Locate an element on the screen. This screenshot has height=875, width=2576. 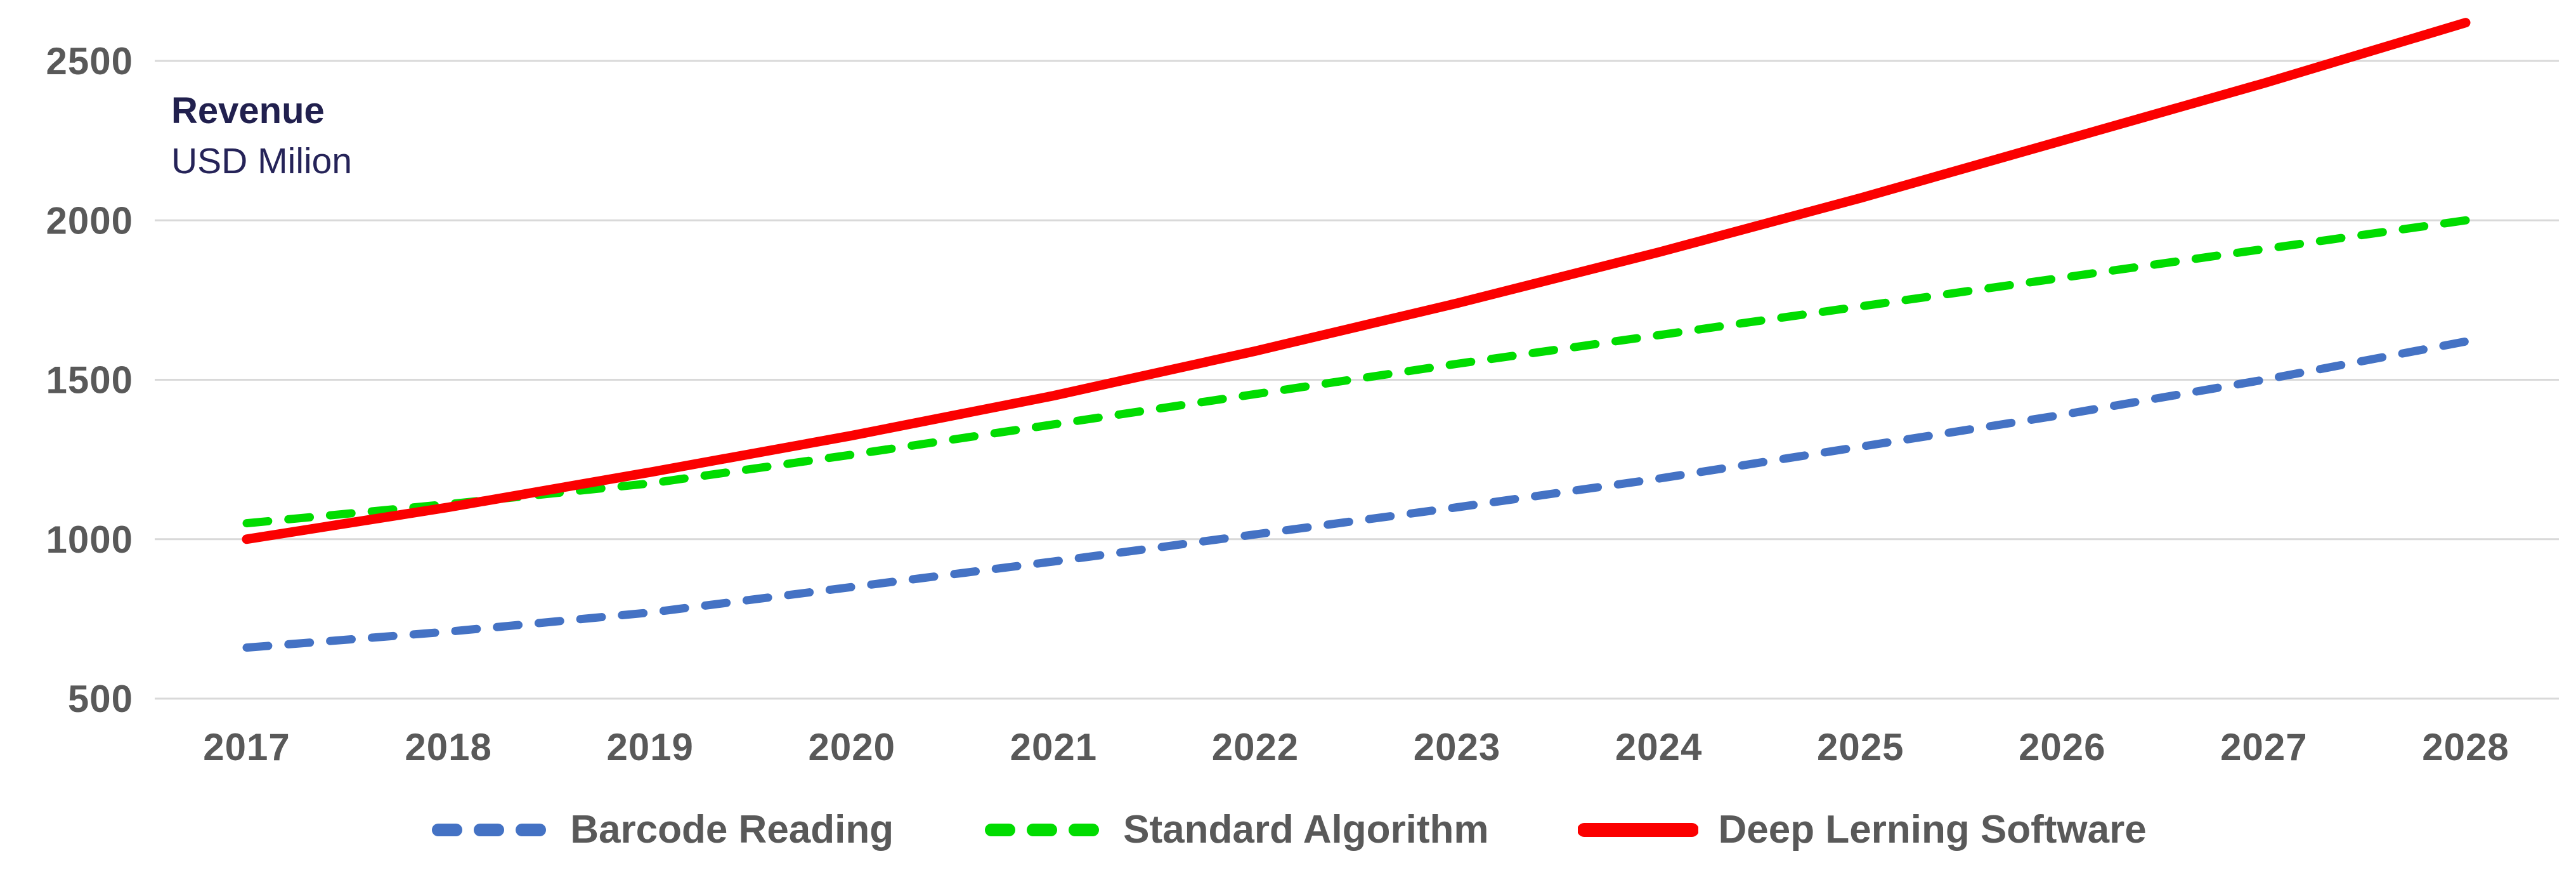
legend-item-deep-lerning-software: Deep Lerning Software is located at coordinates (1862, 830).